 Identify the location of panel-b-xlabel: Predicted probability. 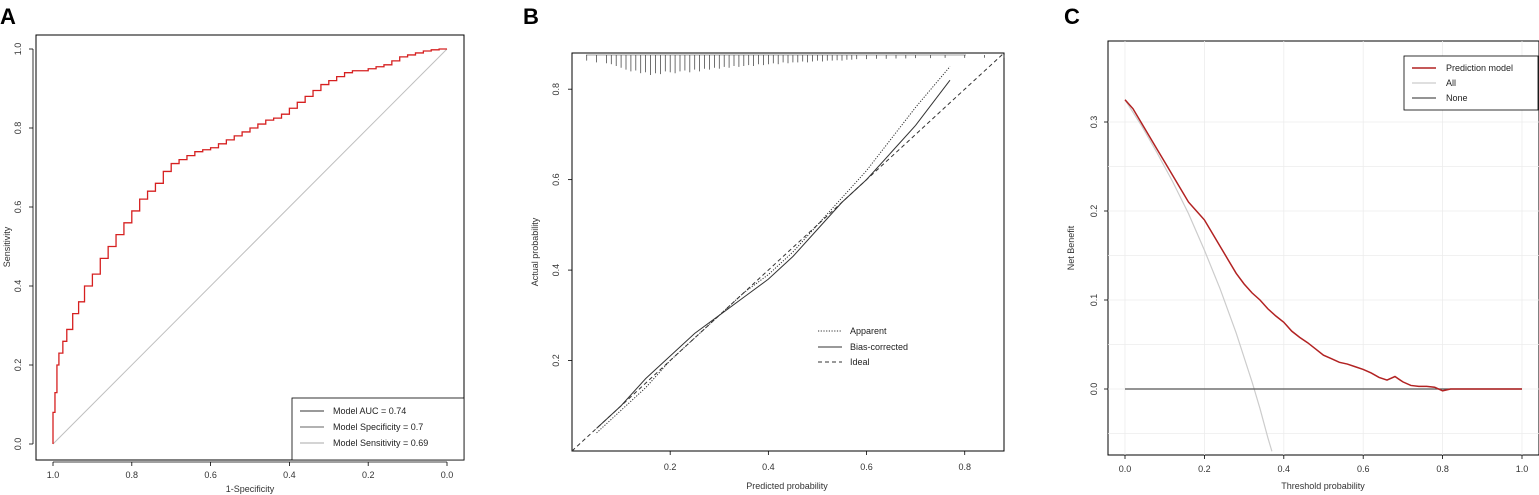
(787, 486).